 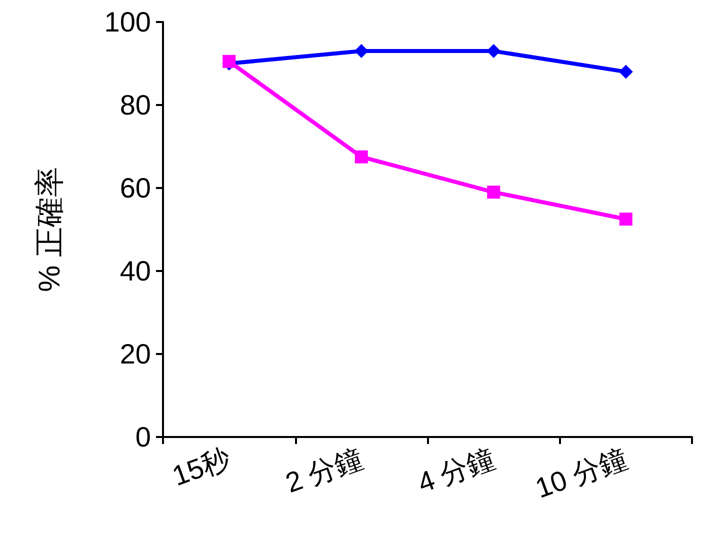 I want to click on y-tick-label: 60, so click(x=135, y=188).